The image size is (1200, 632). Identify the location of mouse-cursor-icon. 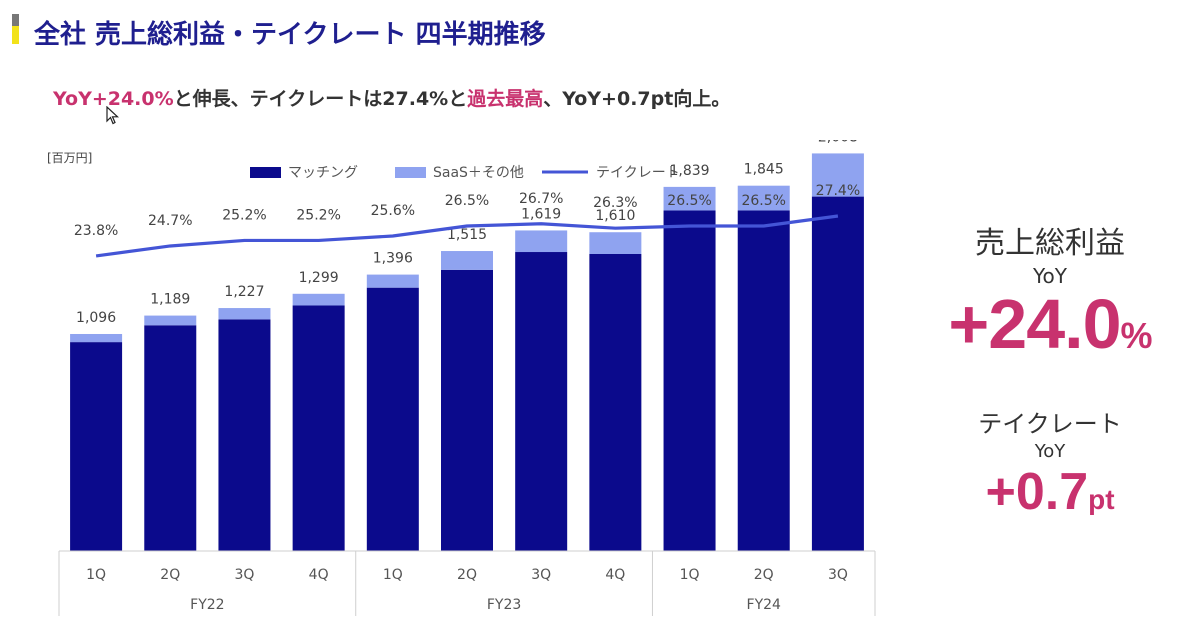
(113, 115).